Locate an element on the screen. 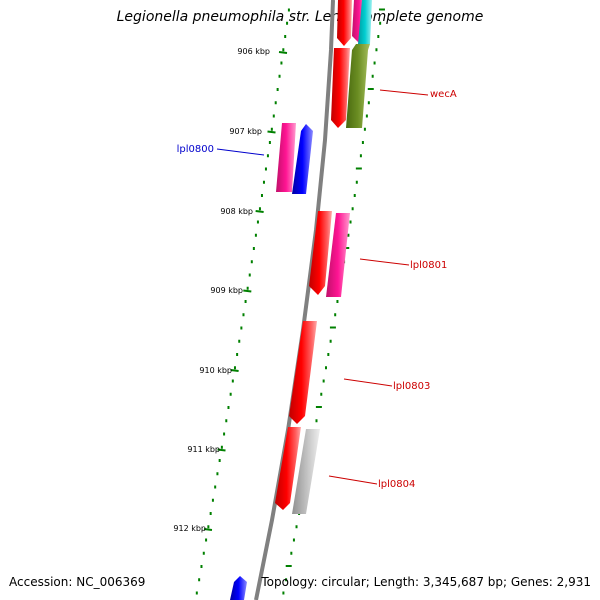 This screenshot has height=600, width=600. ruler-label: 906 kbp is located at coordinates (253, 51).